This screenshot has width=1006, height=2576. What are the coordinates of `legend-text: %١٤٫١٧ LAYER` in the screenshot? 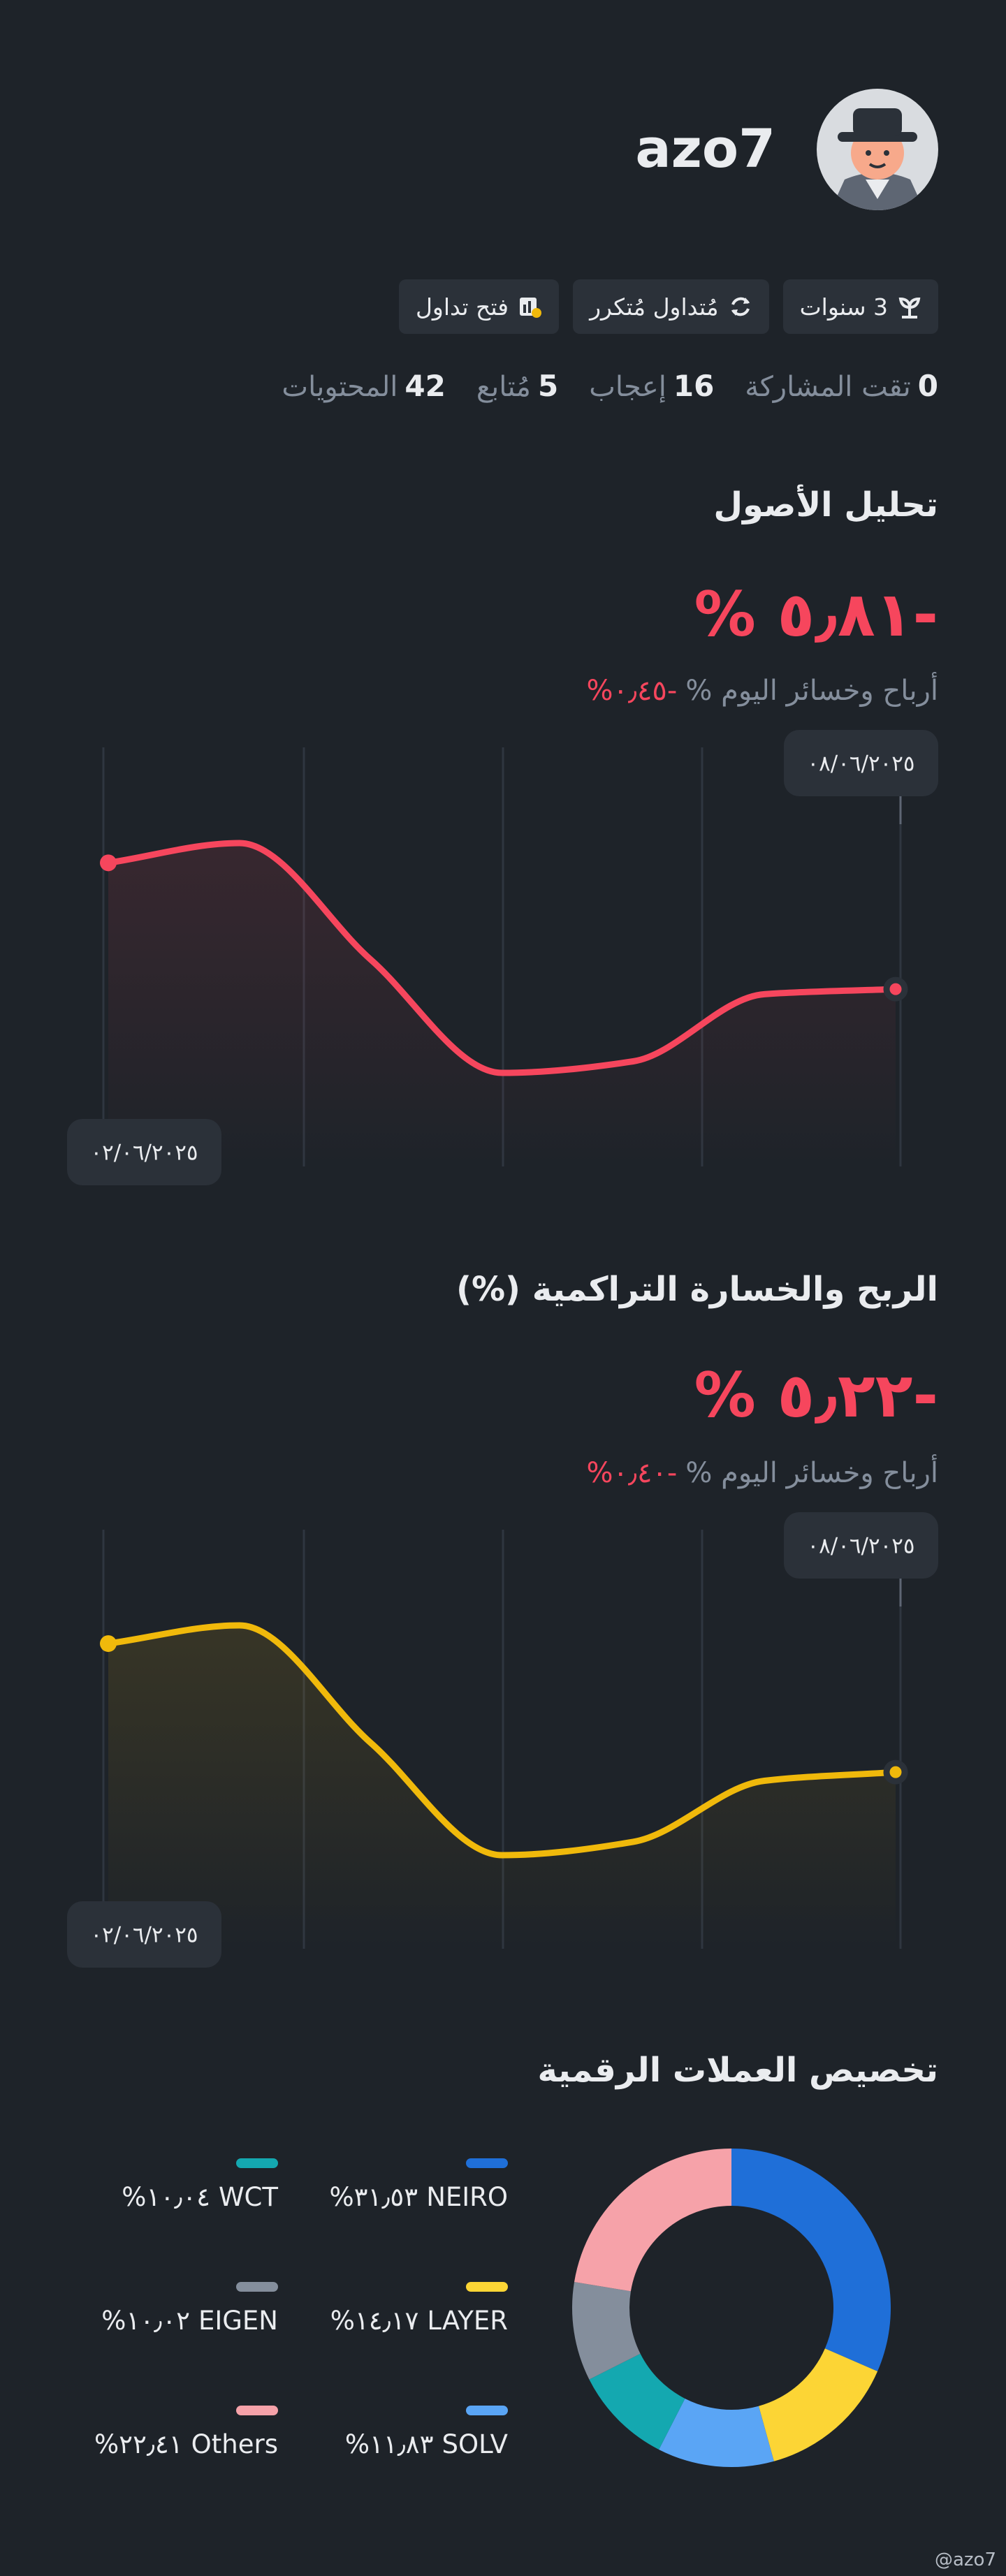 It's located at (368, 2321).